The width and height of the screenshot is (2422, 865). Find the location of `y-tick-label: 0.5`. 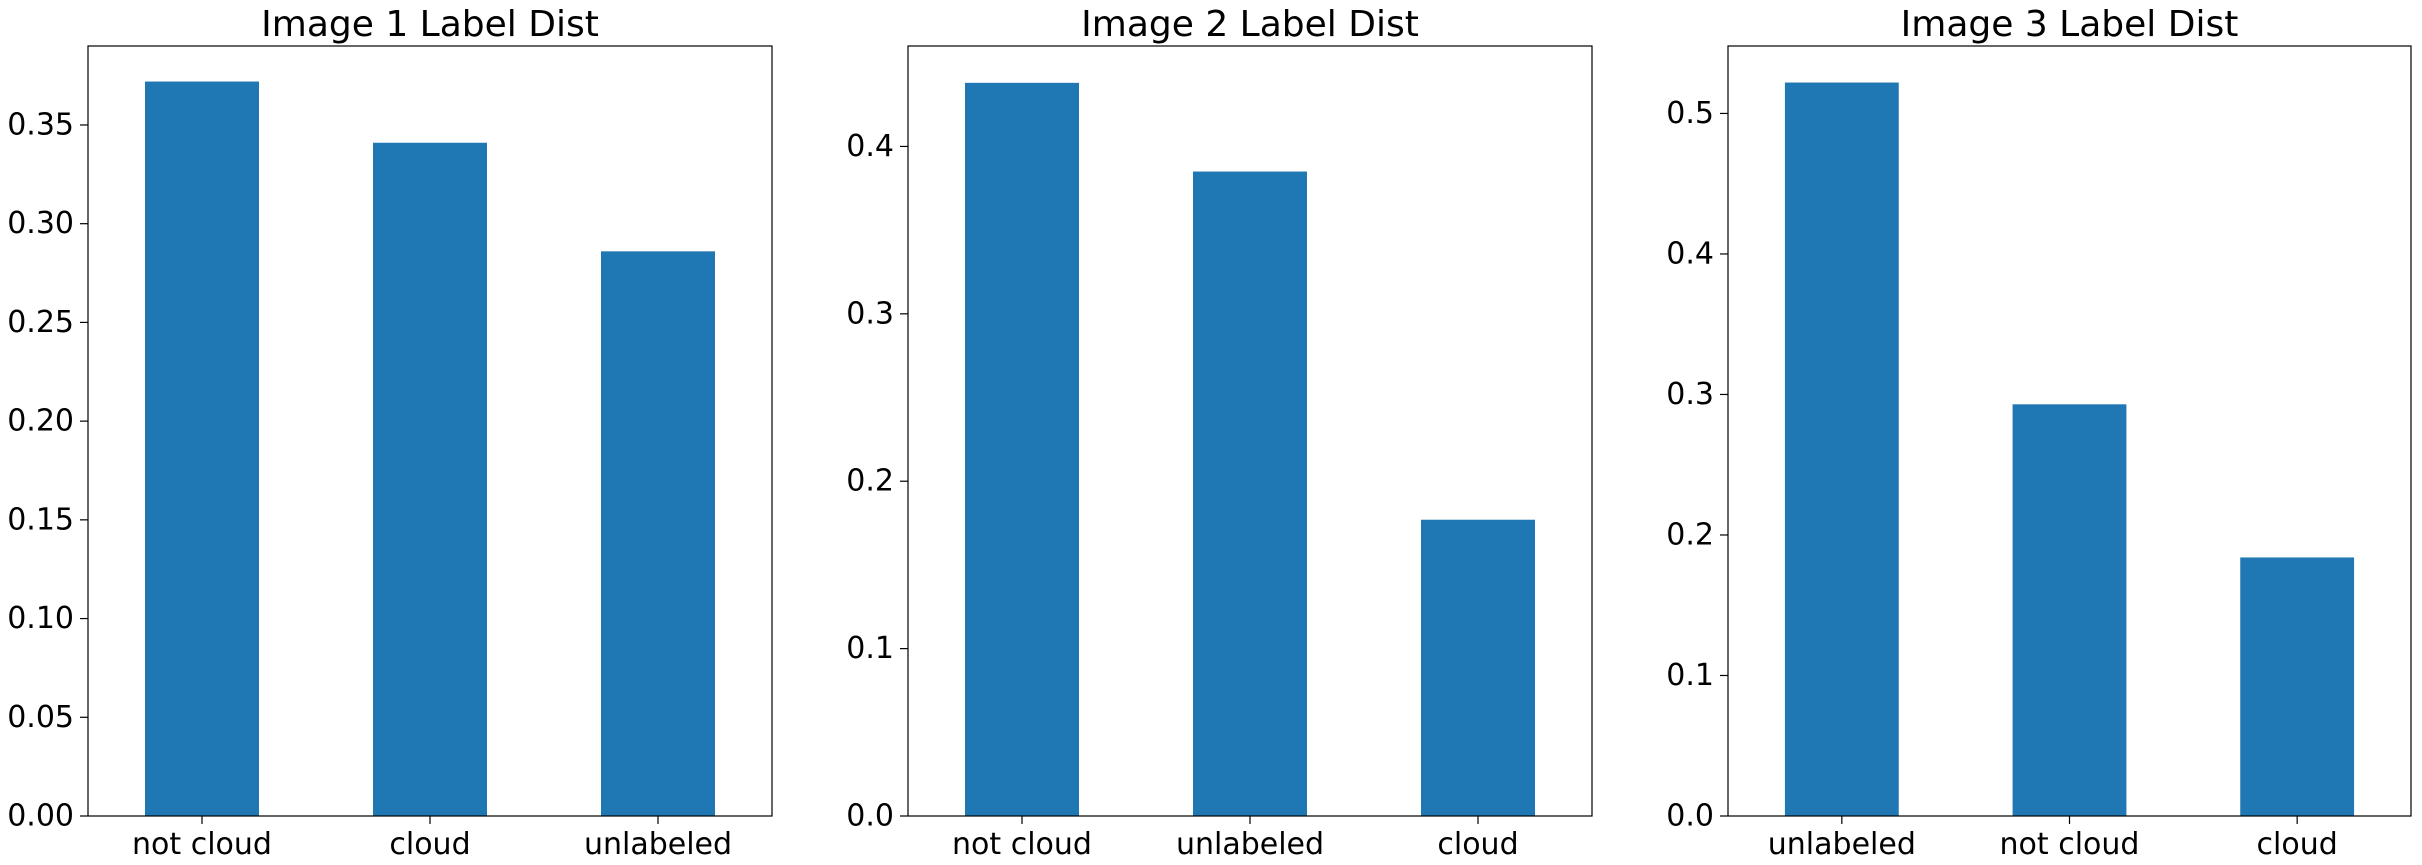

y-tick-label: 0.5 is located at coordinates (1690, 113).